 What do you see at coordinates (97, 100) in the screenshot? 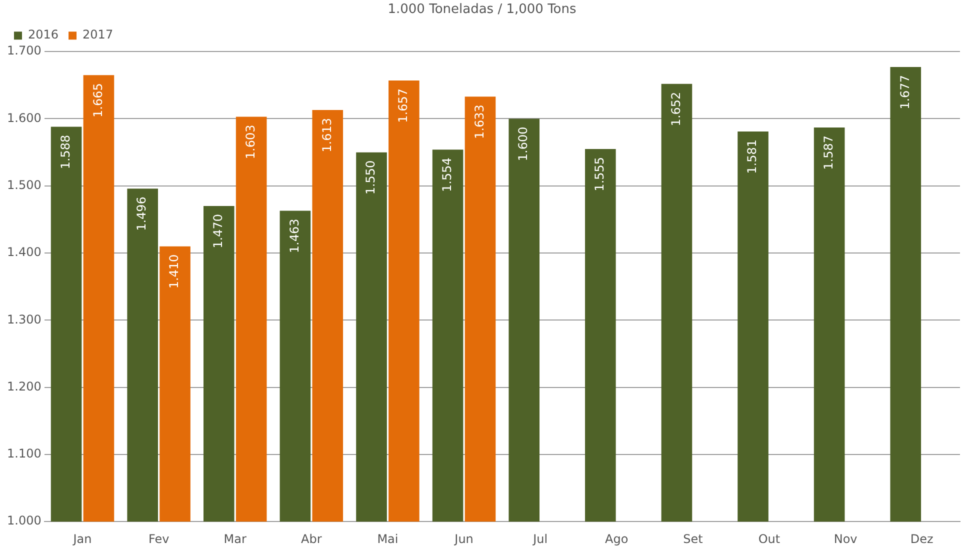
I see `data-label: 1.665` at bounding box center [97, 100].